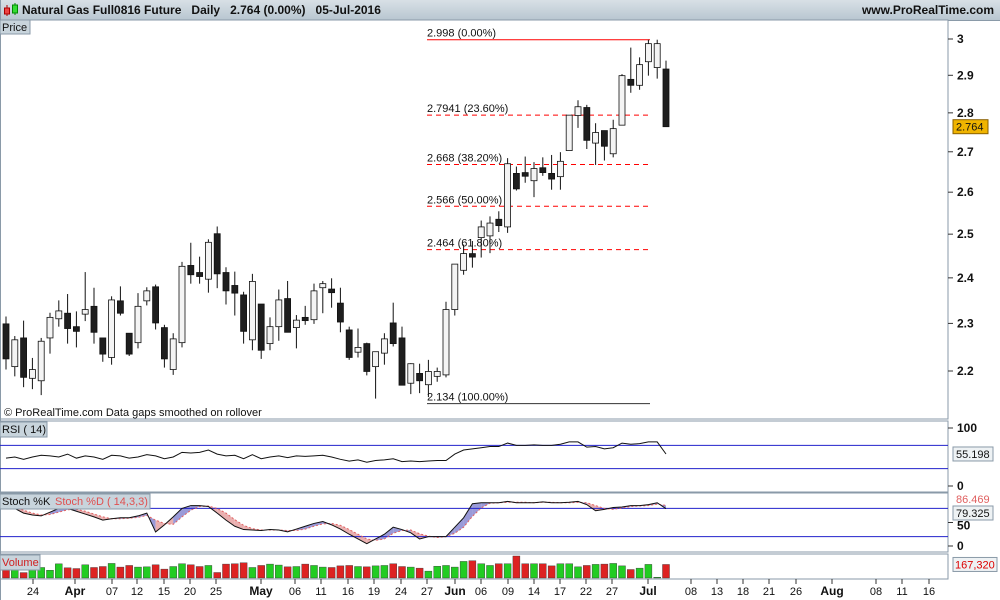 Image resolution: width=1000 pixels, height=600 pixels. What do you see at coordinates (965, 234) in the screenshot?
I see `price-tick-label: 2.5` at bounding box center [965, 234].